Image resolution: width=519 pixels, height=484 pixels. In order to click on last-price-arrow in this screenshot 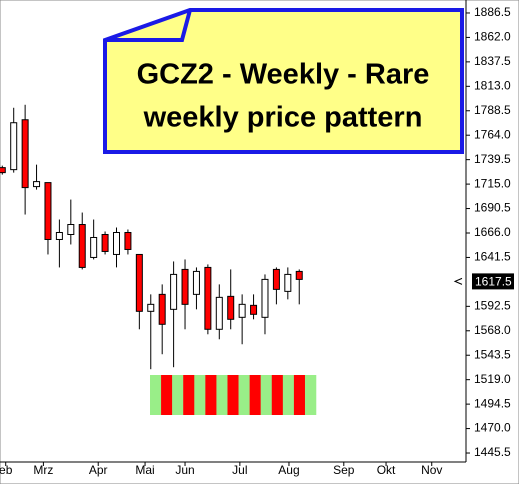, I will do `click(458, 281)`.